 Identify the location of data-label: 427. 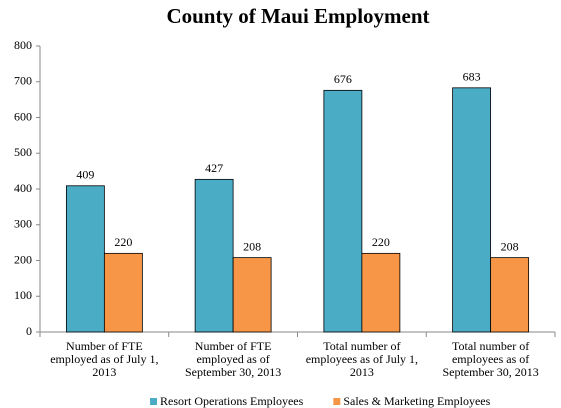
(214, 168).